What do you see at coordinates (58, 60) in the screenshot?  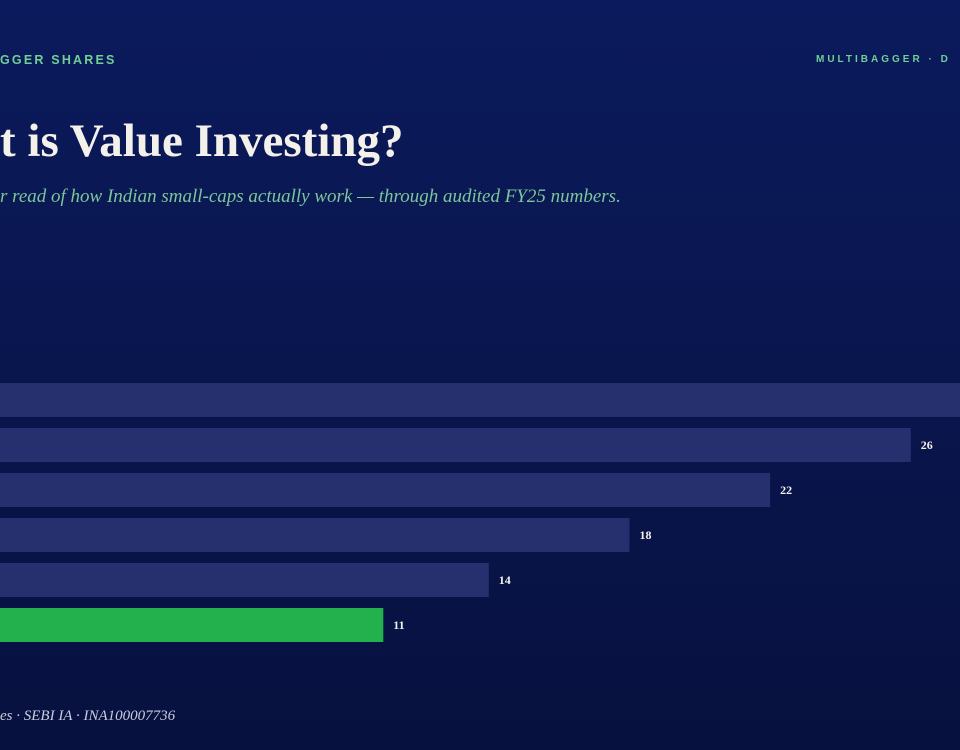 I see `brand: GGER SHARES` at bounding box center [58, 60].